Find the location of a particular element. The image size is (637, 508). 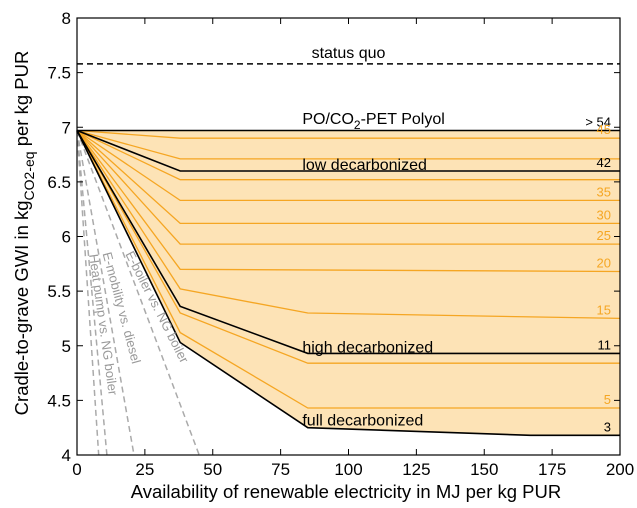

x-tick-label-25: 25 is located at coordinates (144, 469).